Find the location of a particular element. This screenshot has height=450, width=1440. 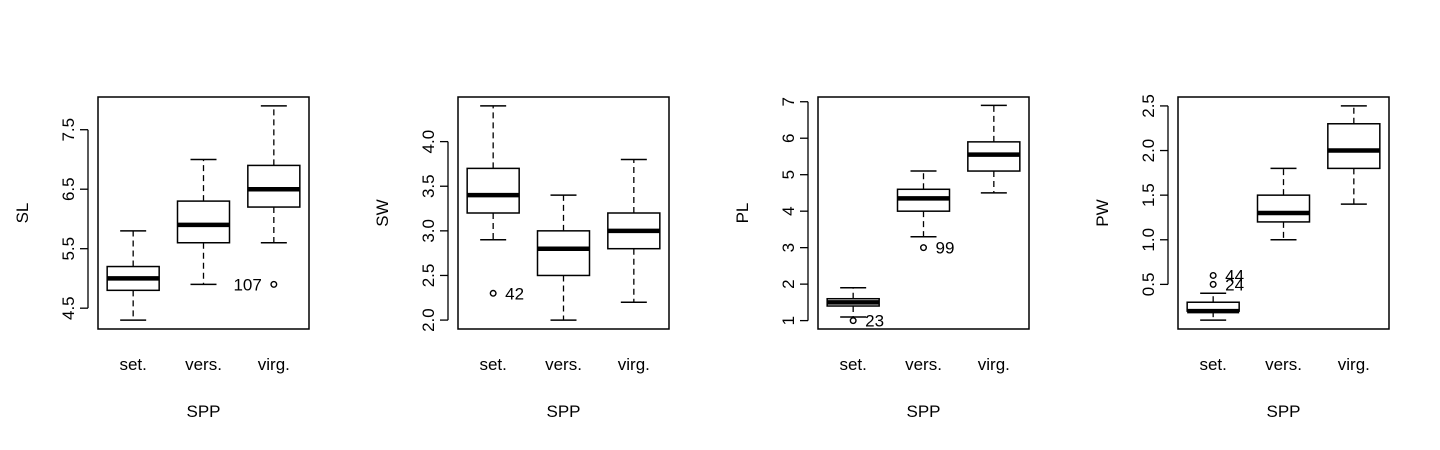

chart-panel-2: 2.0 2.5 3.0 3.5 4.0 SW set. vers. virg. SPP 42 is located at coordinates (521, 258).